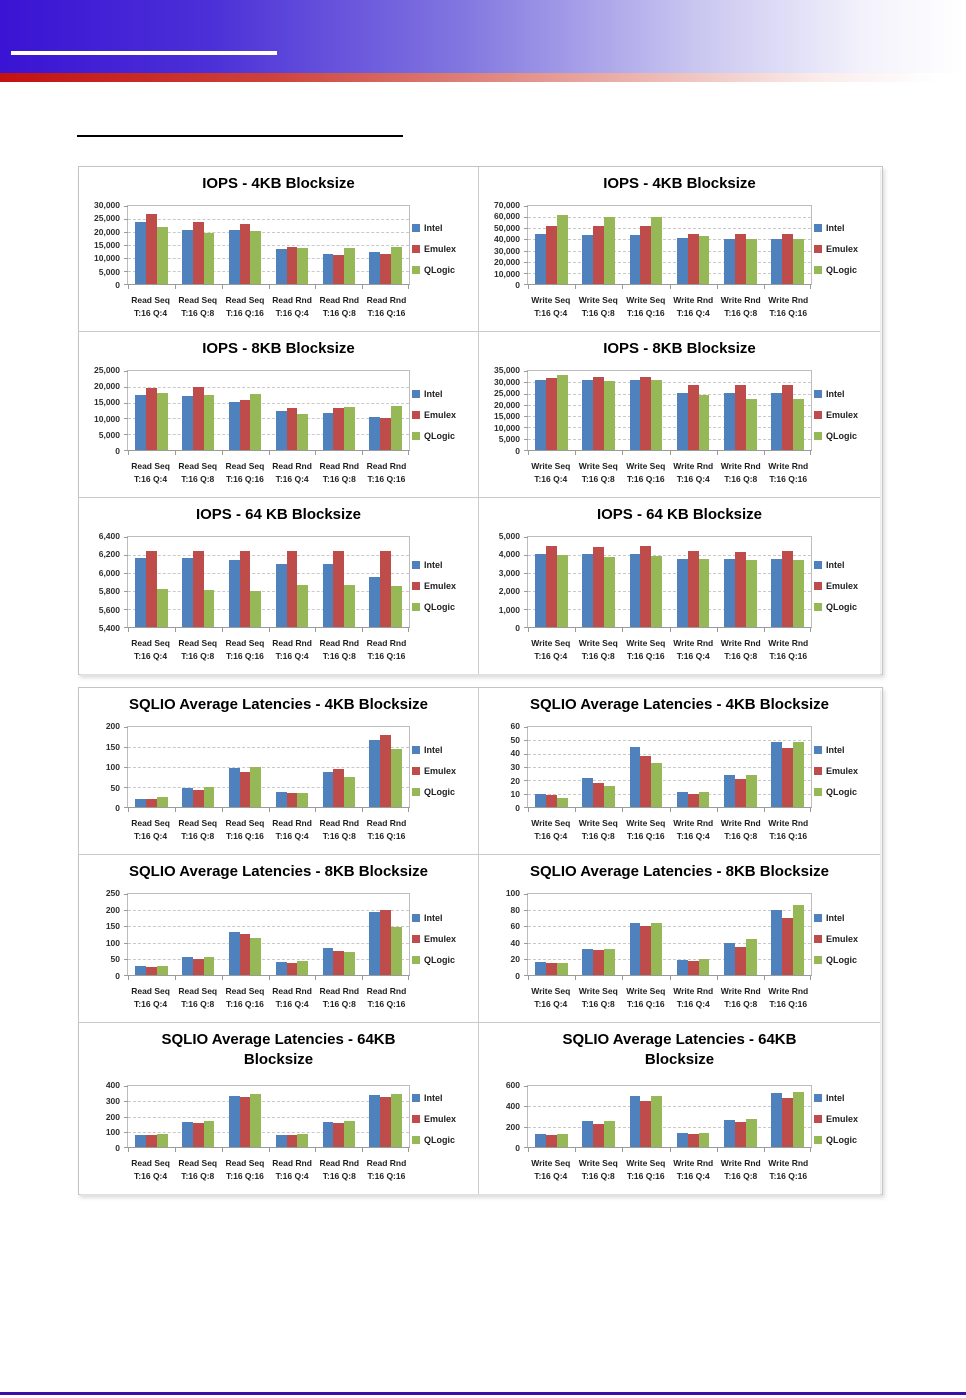 The height and width of the screenshot is (1398, 966). I want to click on y-tick-label: 30, so click(515, 767).